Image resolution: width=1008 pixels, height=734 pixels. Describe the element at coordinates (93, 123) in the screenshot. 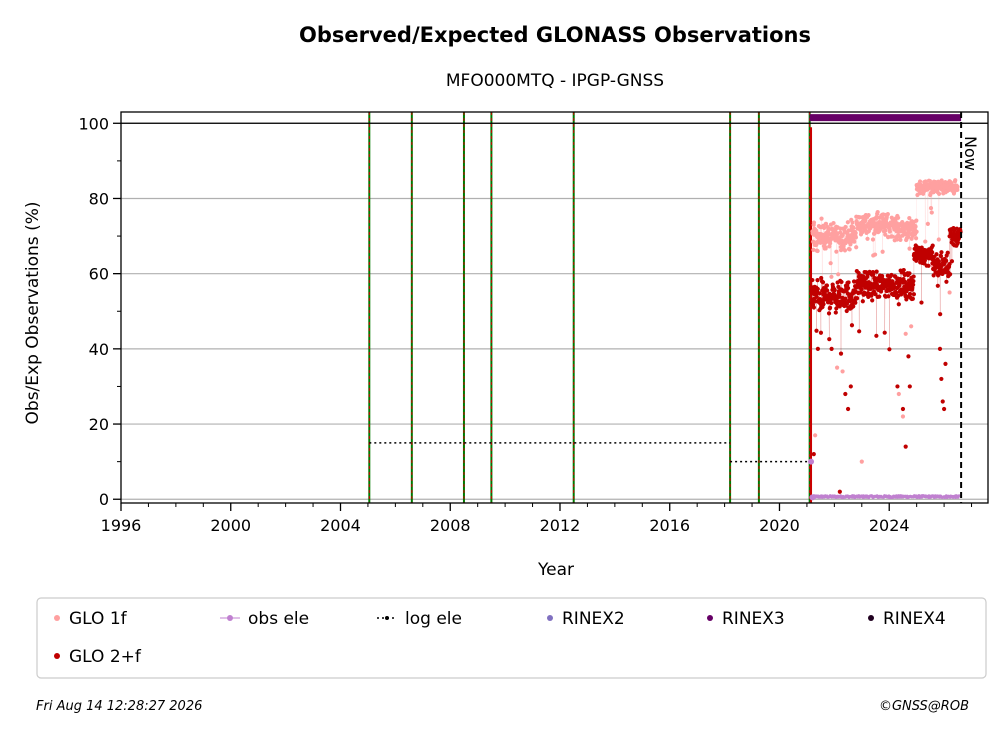

I see `y-tick-label: 100` at that location.